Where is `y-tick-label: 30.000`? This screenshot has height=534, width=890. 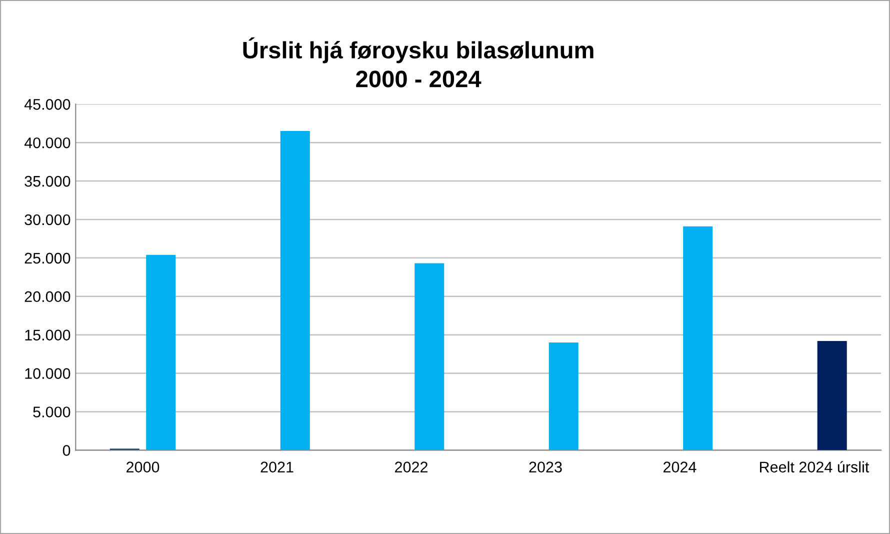 y-tick-label: 30.000 is located at coordinates (47, 220).